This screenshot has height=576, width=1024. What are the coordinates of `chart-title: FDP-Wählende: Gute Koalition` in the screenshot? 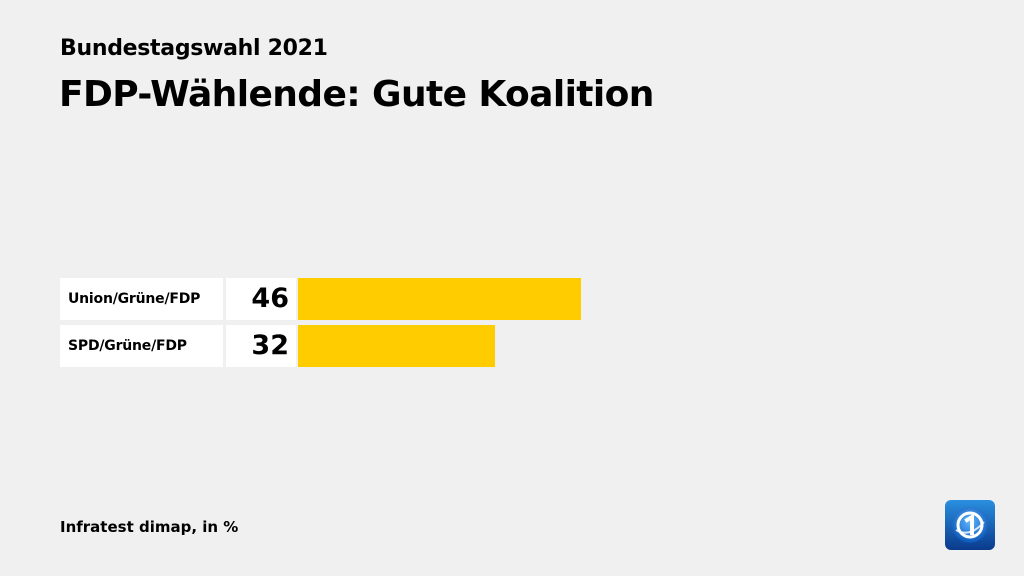 It's located at (356, 94).